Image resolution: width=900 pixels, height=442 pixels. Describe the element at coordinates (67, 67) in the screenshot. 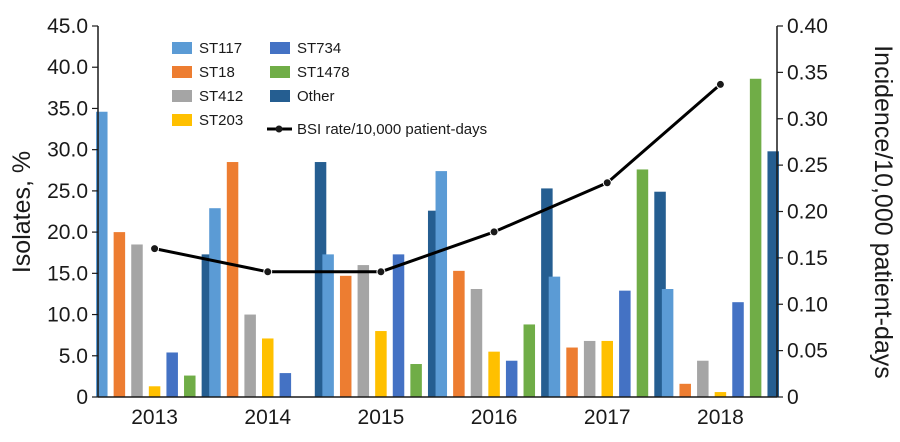

I see `y-tick-label: 40.0` at that location.